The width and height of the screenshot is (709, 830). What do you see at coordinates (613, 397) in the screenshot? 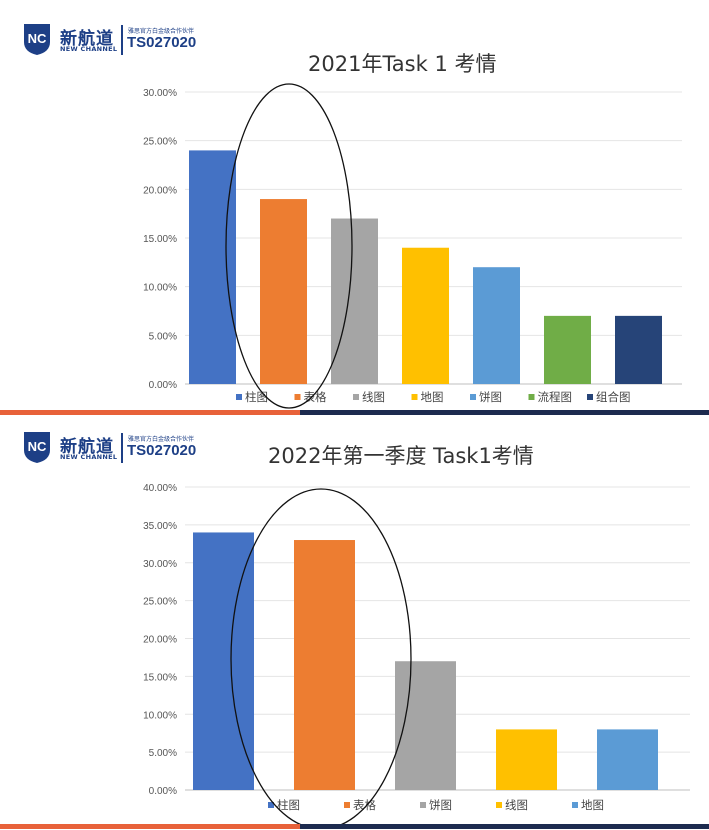
I see `legend-label: 组合图` at bounding box center [613, 397].